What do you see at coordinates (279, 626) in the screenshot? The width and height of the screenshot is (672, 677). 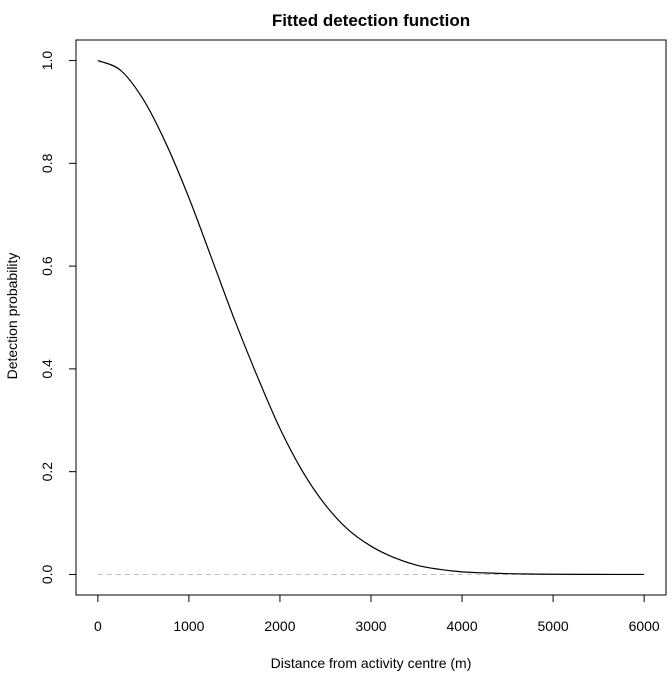 I see `x-tick-label: 2000` at bounding box center [279, 626].